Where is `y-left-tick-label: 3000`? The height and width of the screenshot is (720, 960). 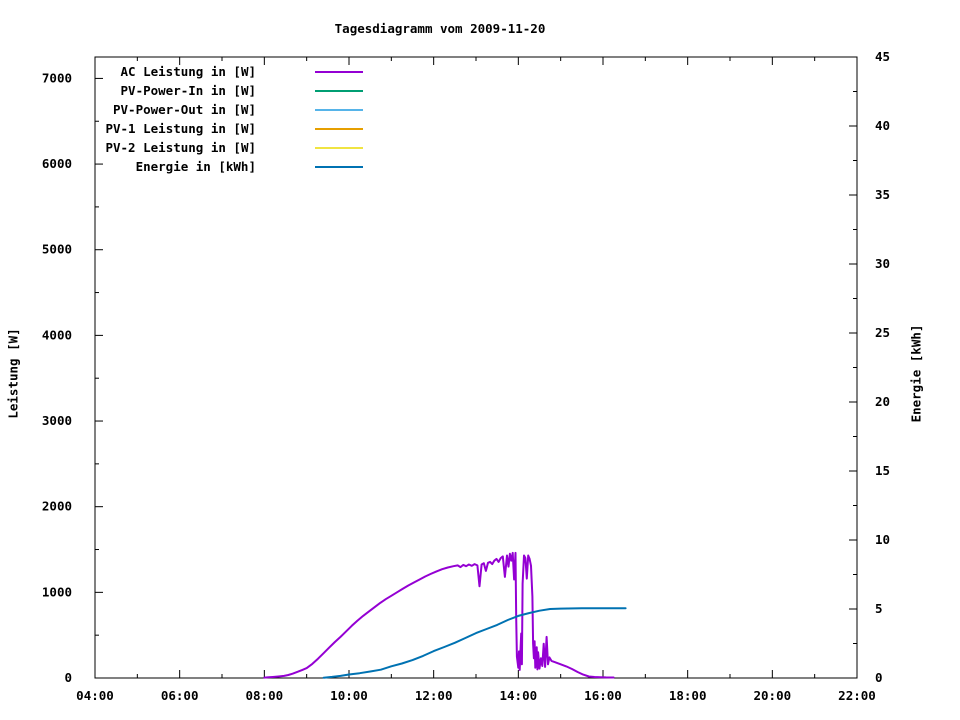
y-left-tick-label: 3000 is located at coordinates (57, 420).